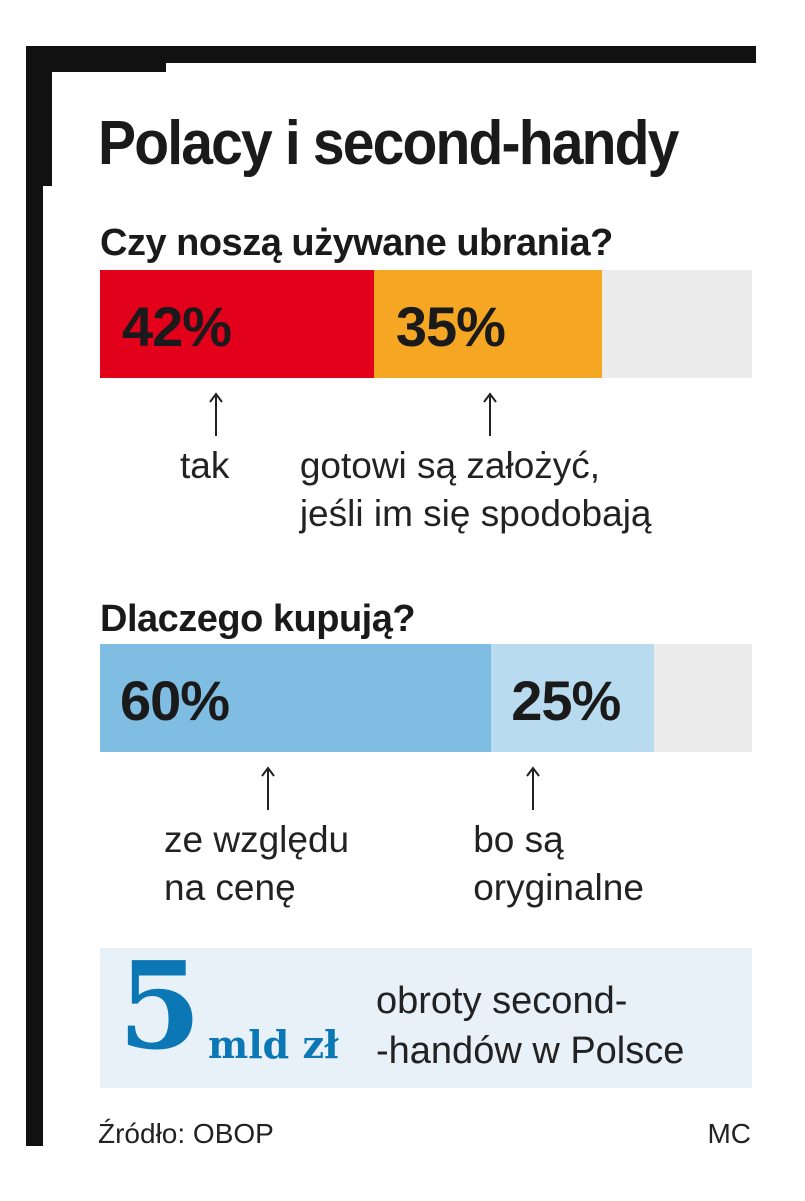 This screenshot has width=805, height=1201. What do you see at coordinates (450, 326) in the screenshot?
I see `bar-value-label: 35%` at bounding box center [450, 326].